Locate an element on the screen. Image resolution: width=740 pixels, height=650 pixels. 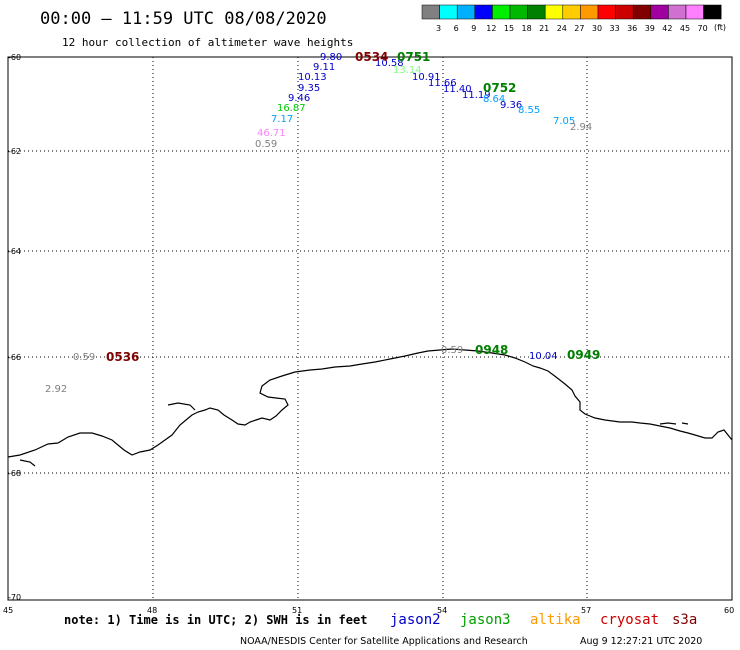
page-title: 00:00 – 11:59 UTC 08/08/2020 is located at coordinates (183, 19).